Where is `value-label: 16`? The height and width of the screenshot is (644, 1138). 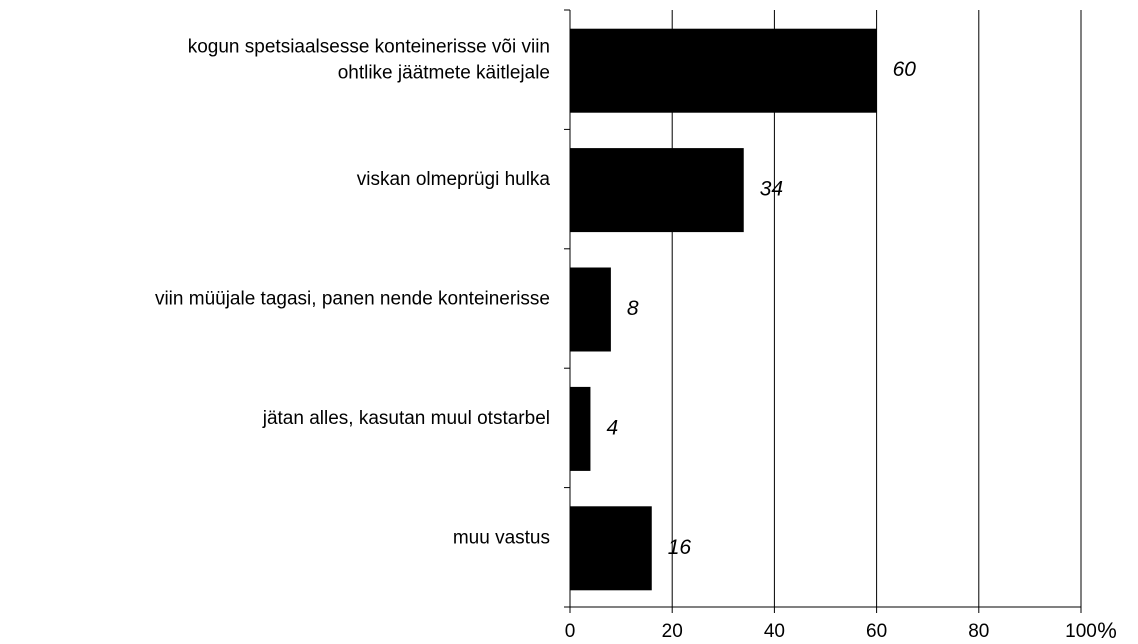 value-label: 16 is located at coordinates (680, 547).